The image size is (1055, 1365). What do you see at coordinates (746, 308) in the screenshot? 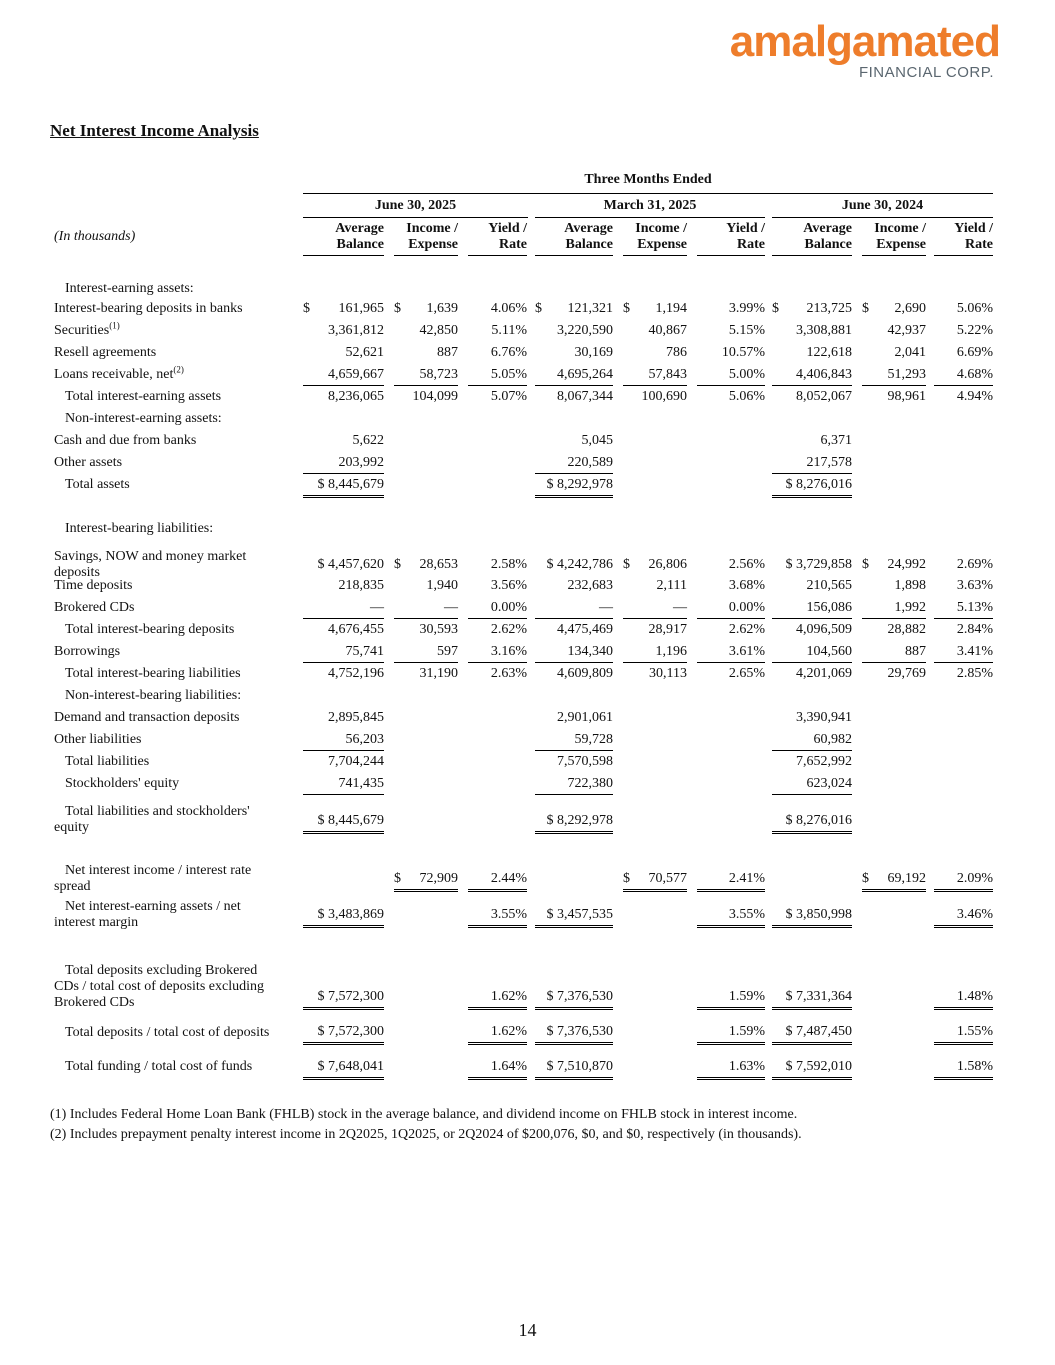
I see `cell-value: 3.99%` at bounding box center [746, 308].